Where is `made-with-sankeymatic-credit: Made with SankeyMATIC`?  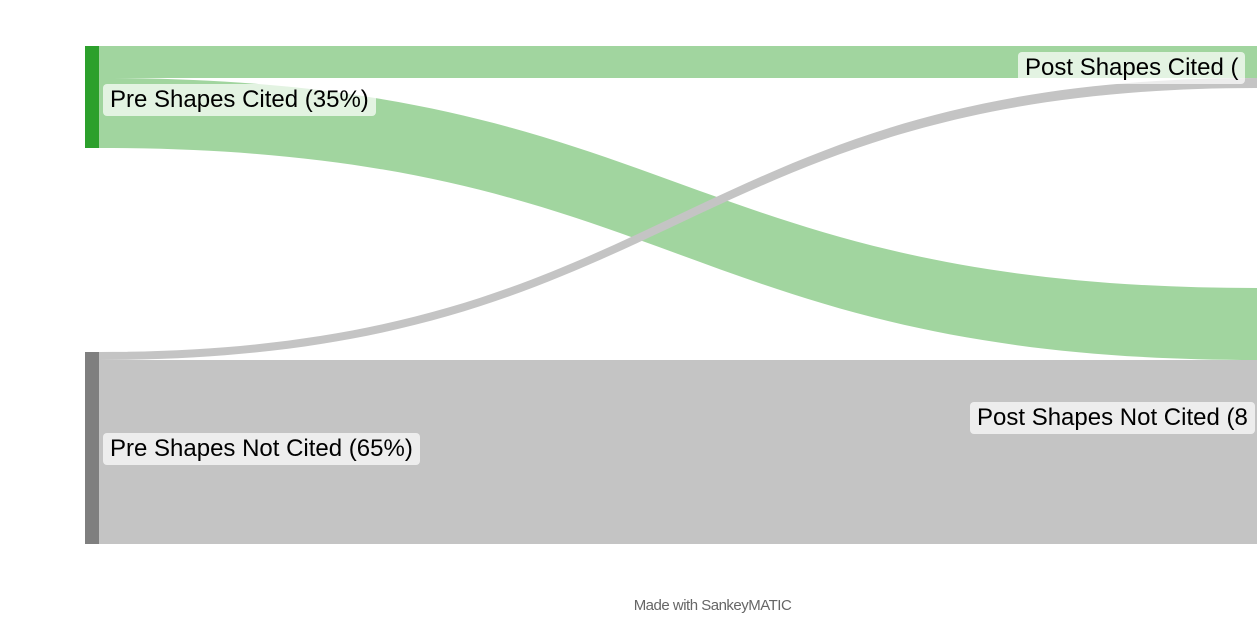
made-with-sankeymatic-credit: Made with SankeyMATIC is located at coordinates (712, 605).